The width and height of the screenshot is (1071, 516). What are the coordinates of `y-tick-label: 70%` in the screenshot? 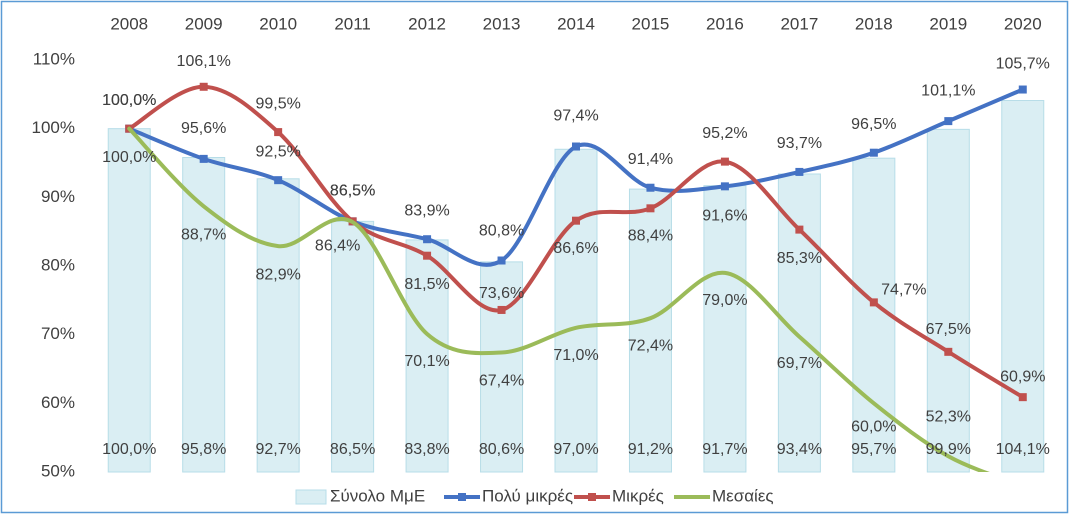 It's located at (58, 333).